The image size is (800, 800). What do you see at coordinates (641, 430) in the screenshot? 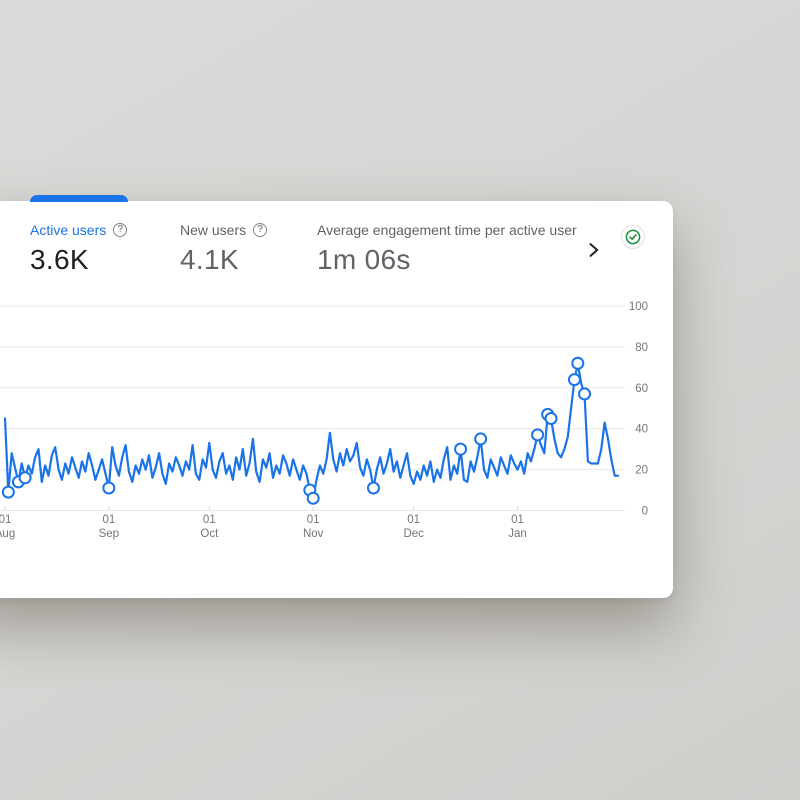
I see `svg-text: 40` at bounding box center [641, 430].